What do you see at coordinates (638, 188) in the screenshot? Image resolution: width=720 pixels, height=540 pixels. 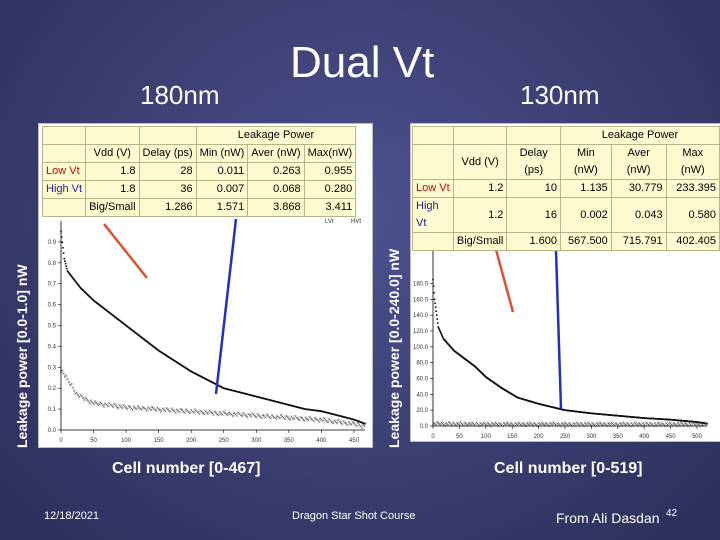 I see `table-cell: 30.779` at bounding box center [638, 188].